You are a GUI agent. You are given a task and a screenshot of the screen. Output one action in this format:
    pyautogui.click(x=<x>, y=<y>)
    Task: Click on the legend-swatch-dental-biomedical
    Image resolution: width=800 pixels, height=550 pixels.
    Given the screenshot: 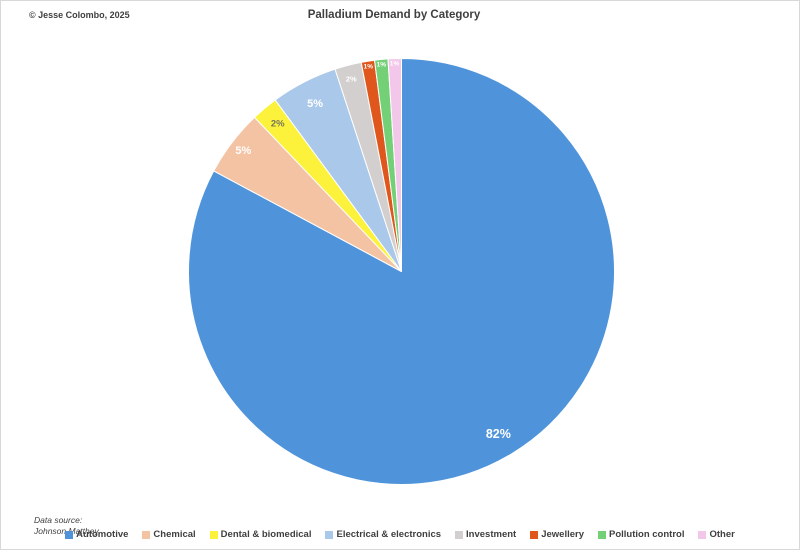 What is the action you would take?
    pyautogui.click(x=213, y=534)
    